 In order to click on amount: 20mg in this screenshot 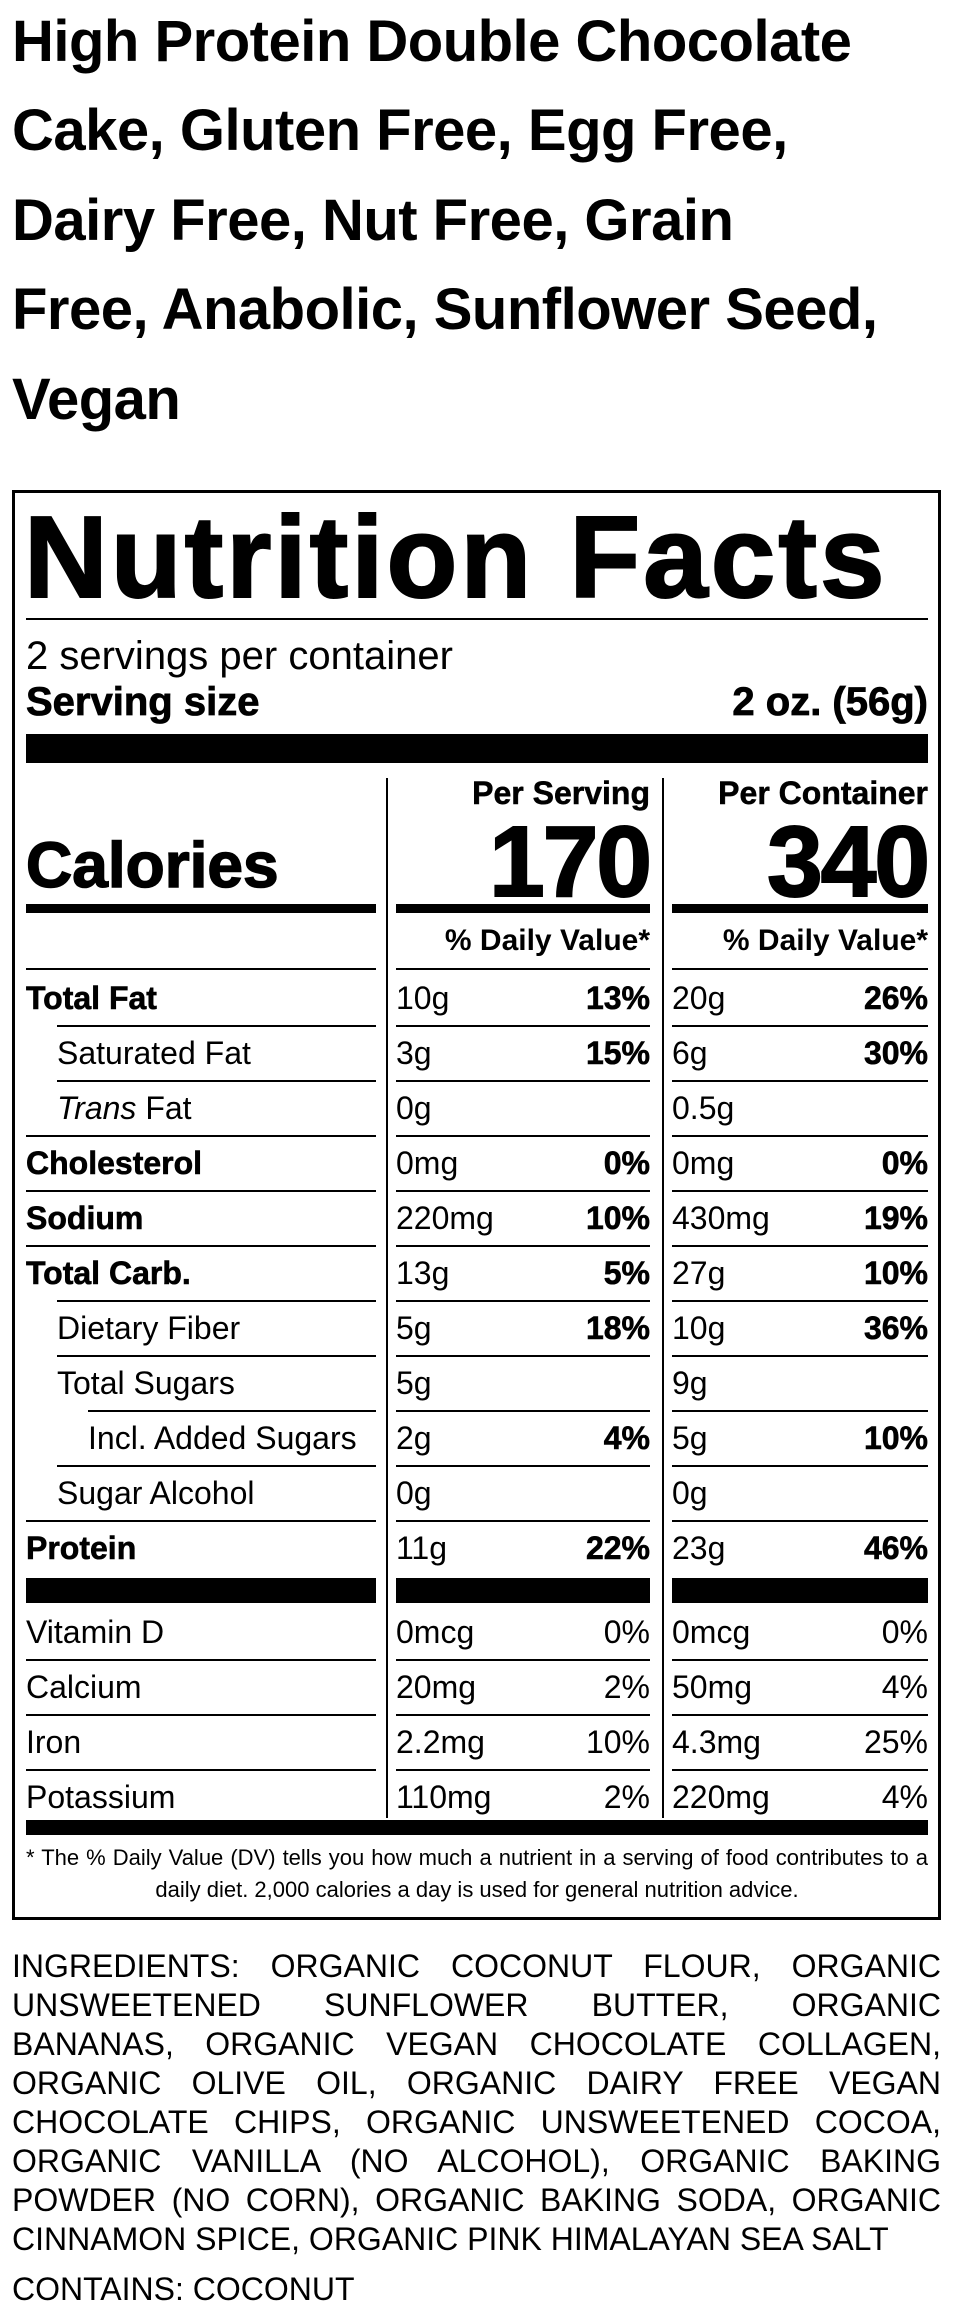, I will do `click(436, 1686)`.